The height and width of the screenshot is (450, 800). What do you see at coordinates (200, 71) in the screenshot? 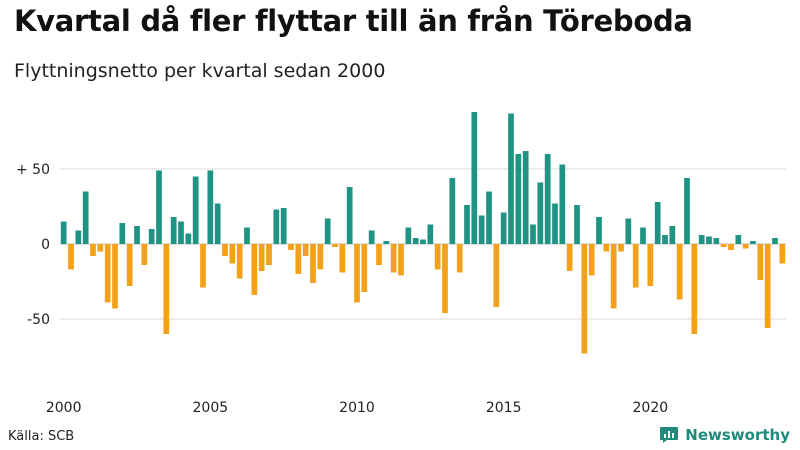
I see `chart-subtitle: Flyttningsnetto per kvartal sedan 2000` at bounding box center [200, 71].